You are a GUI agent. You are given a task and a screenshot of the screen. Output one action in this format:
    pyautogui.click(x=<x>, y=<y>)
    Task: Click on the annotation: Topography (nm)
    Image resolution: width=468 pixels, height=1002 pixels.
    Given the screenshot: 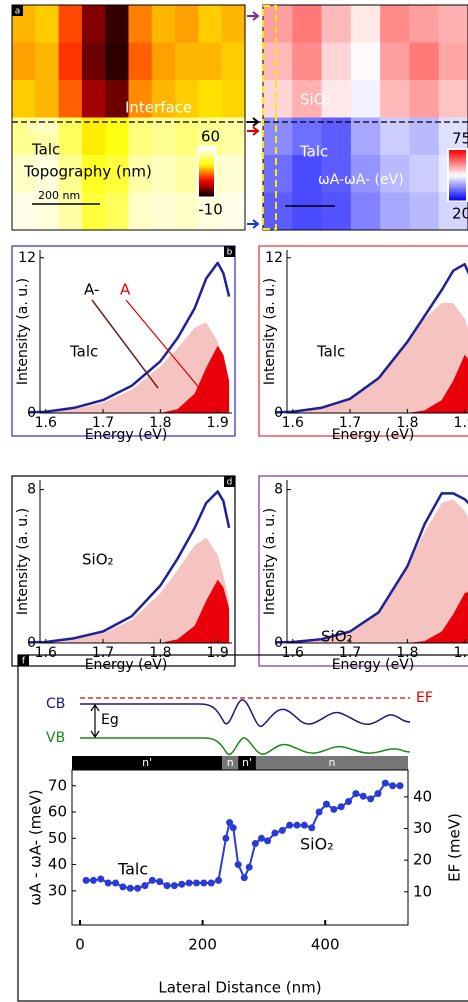 What is the action you would take?
    pyautogui.click(x=87, y=172)
    